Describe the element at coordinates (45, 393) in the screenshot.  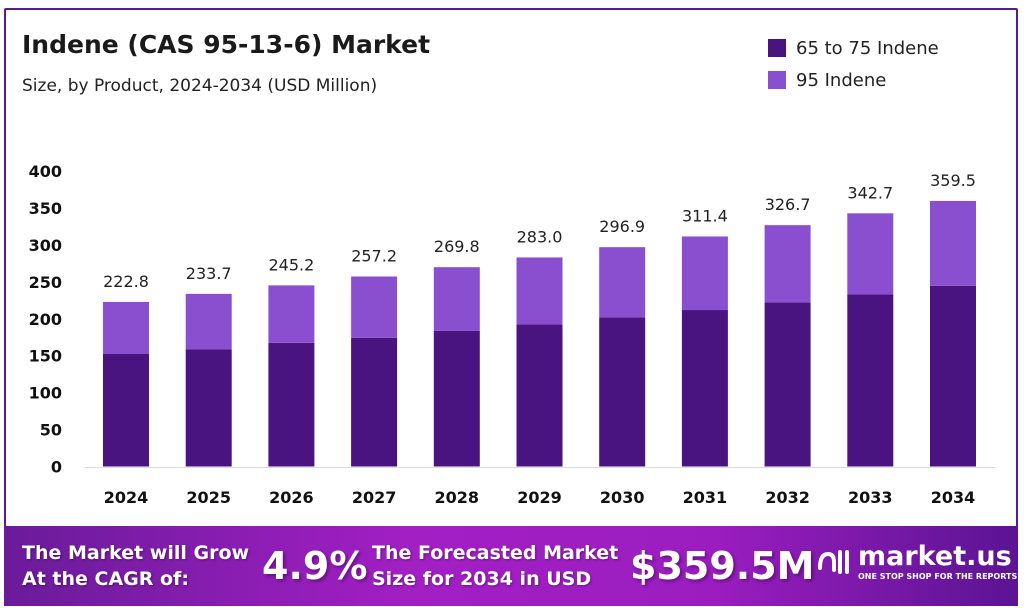
I see `y-tick-label: 100` at that location.